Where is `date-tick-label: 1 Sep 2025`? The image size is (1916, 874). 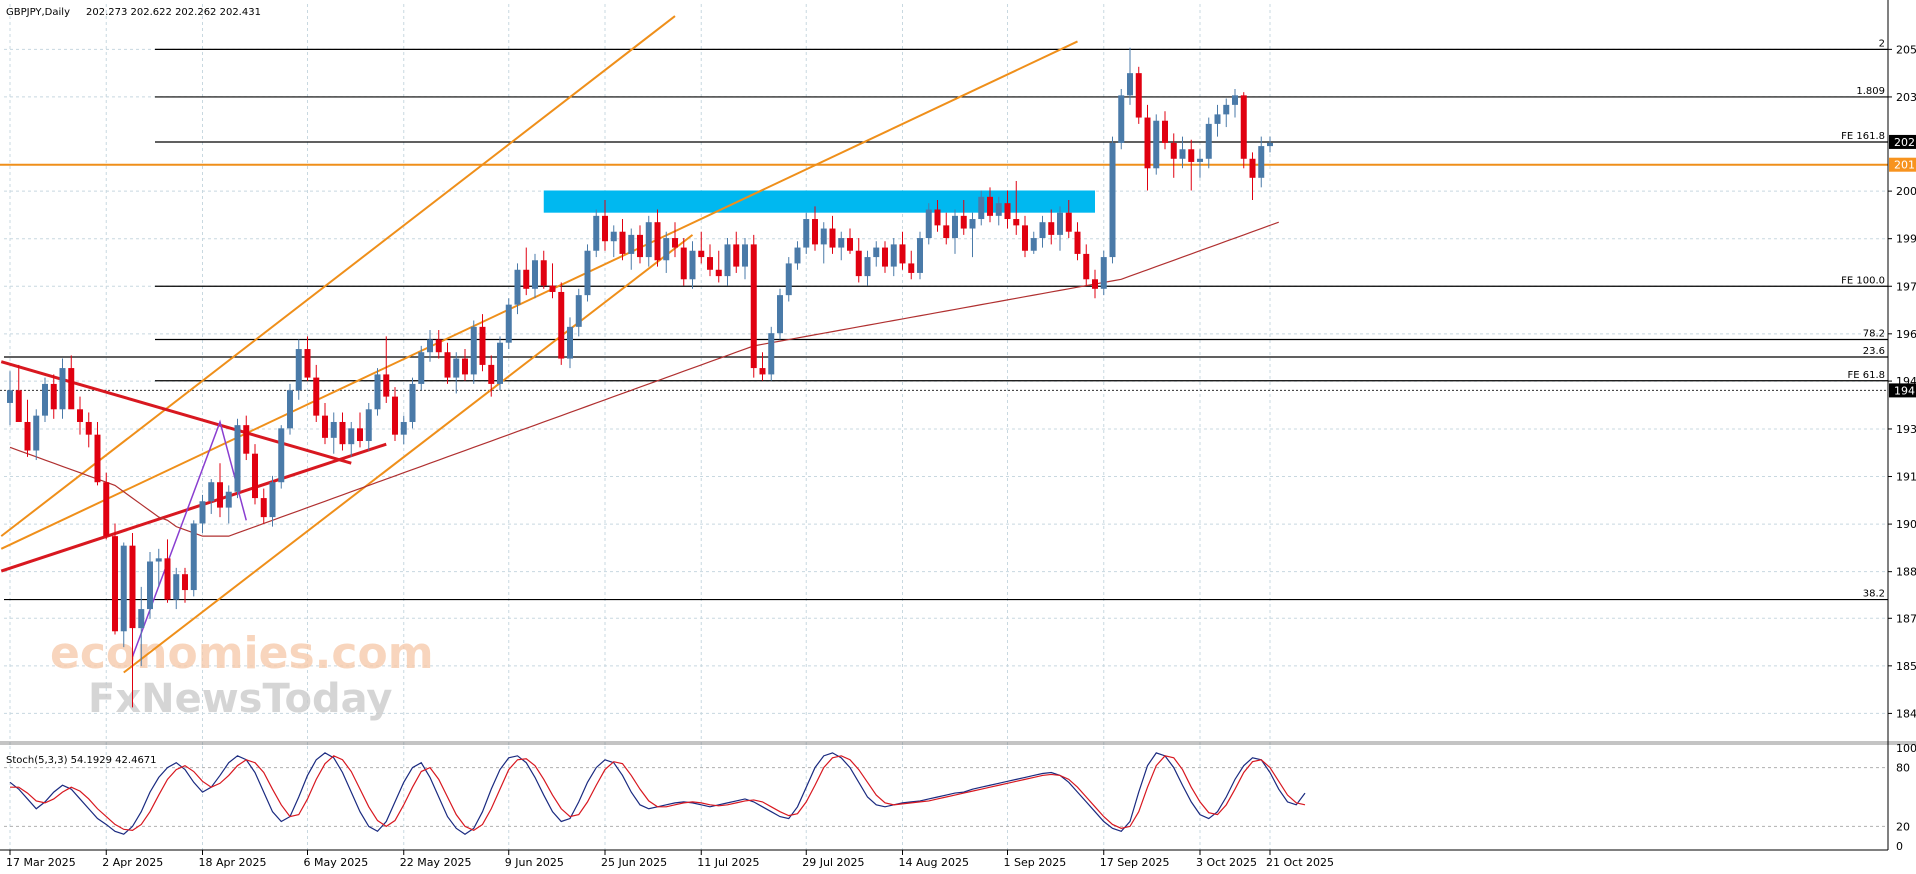 date-tick-label: 1 Sep 2025 is located at coordinates (1035, 862).